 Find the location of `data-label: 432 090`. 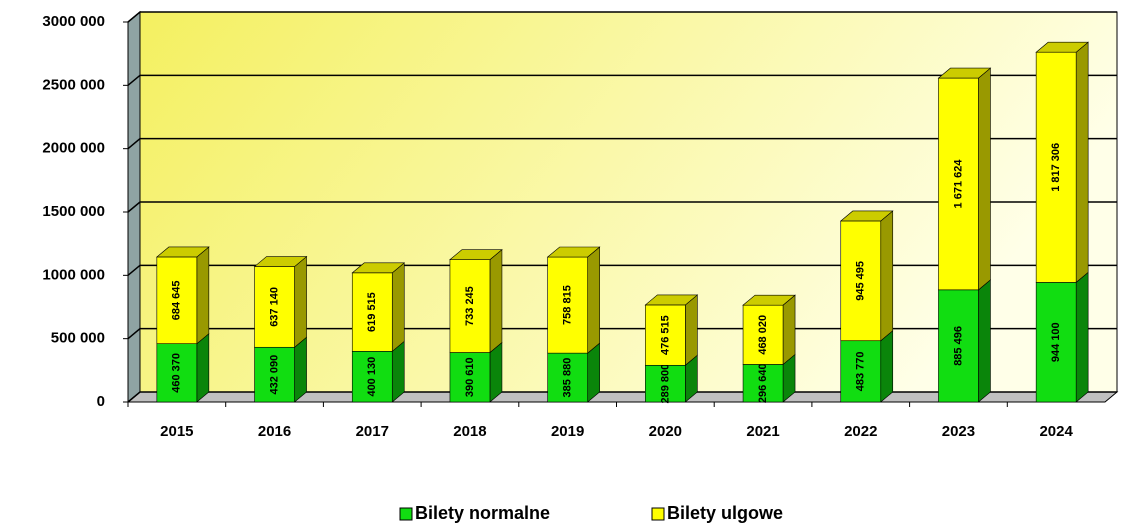

data-label: 432 090 is located at coordinates (274, 375).